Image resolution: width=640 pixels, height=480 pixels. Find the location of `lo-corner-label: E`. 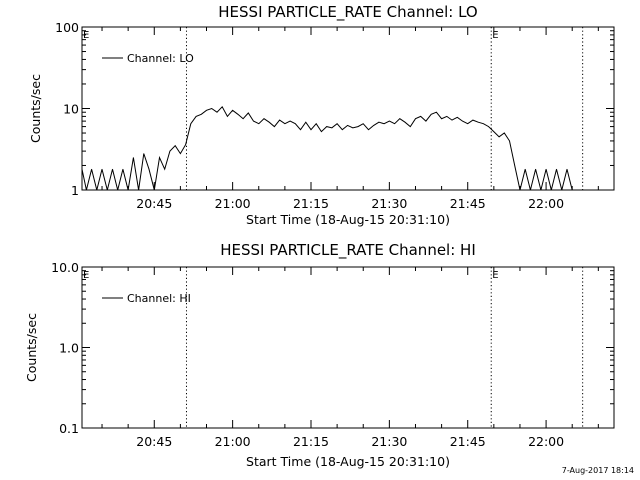

lo-corner-label: E is located at coordinates (86, 35).